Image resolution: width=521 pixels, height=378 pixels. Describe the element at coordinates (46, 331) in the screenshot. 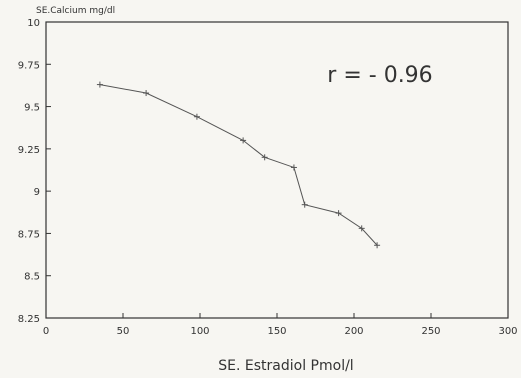

I see `x-tick-label: 0` at that location.